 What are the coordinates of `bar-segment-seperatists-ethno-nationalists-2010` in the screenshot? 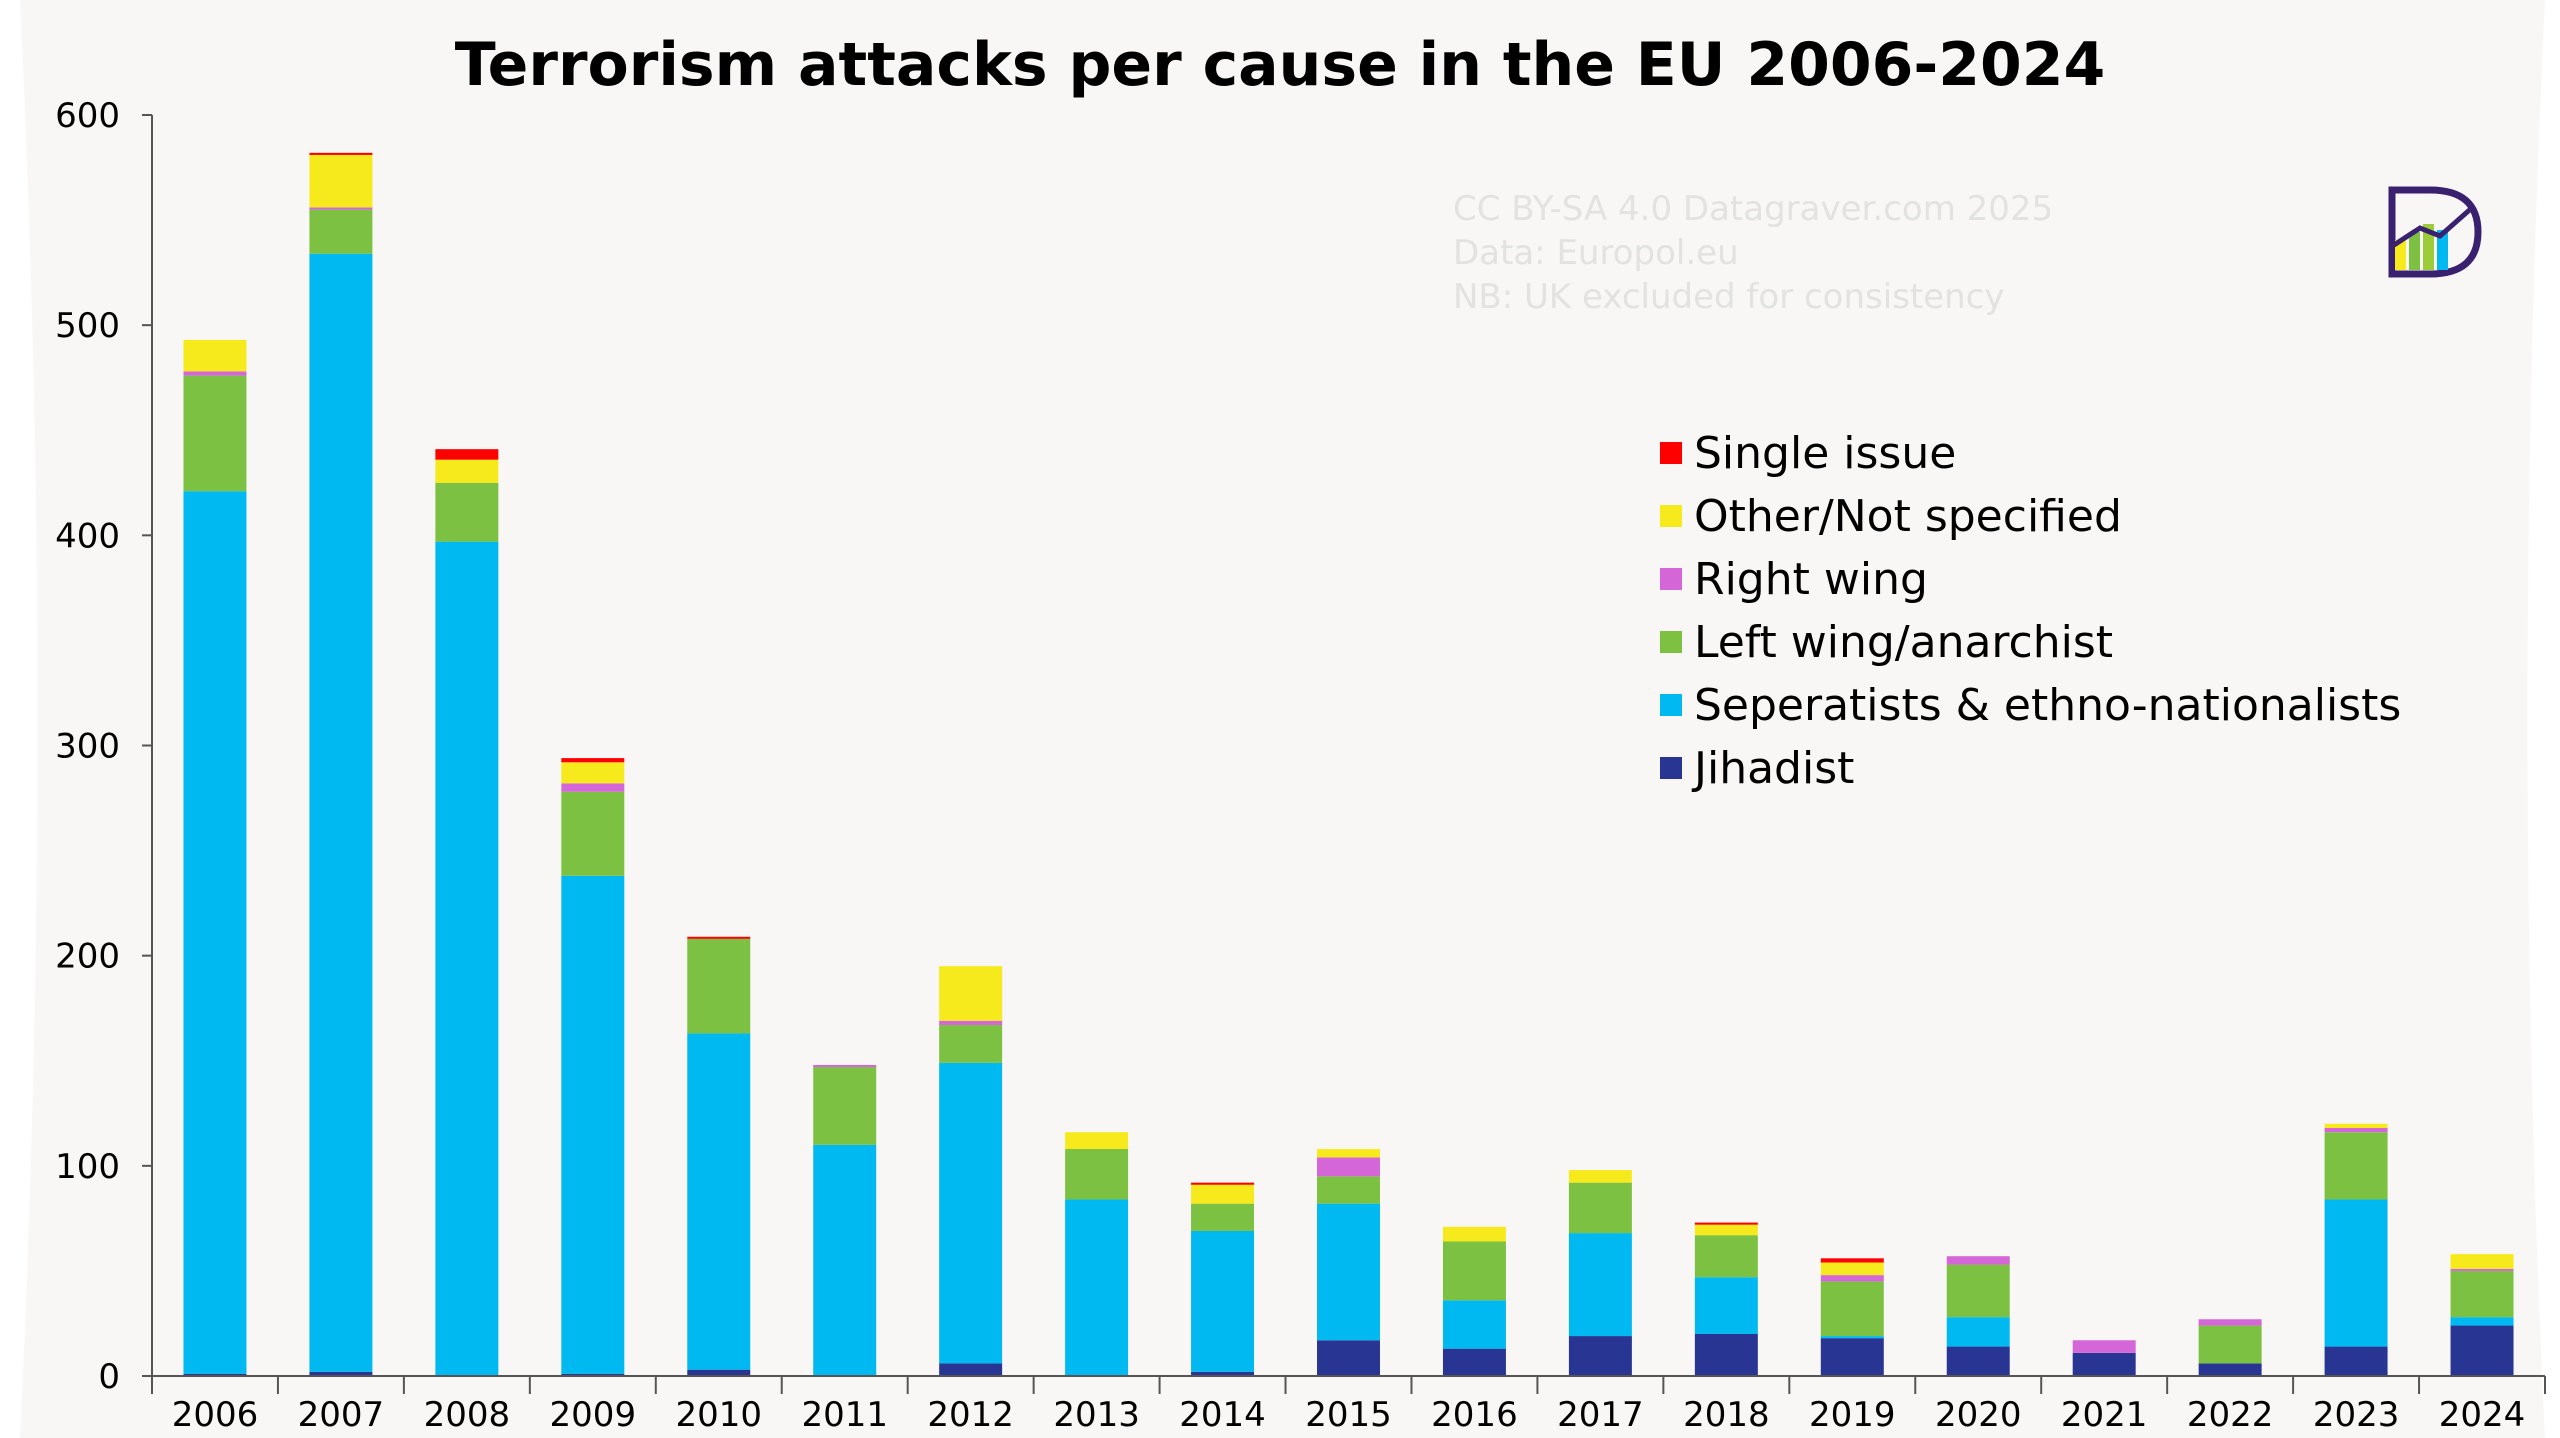 It's located at (719, 1201).